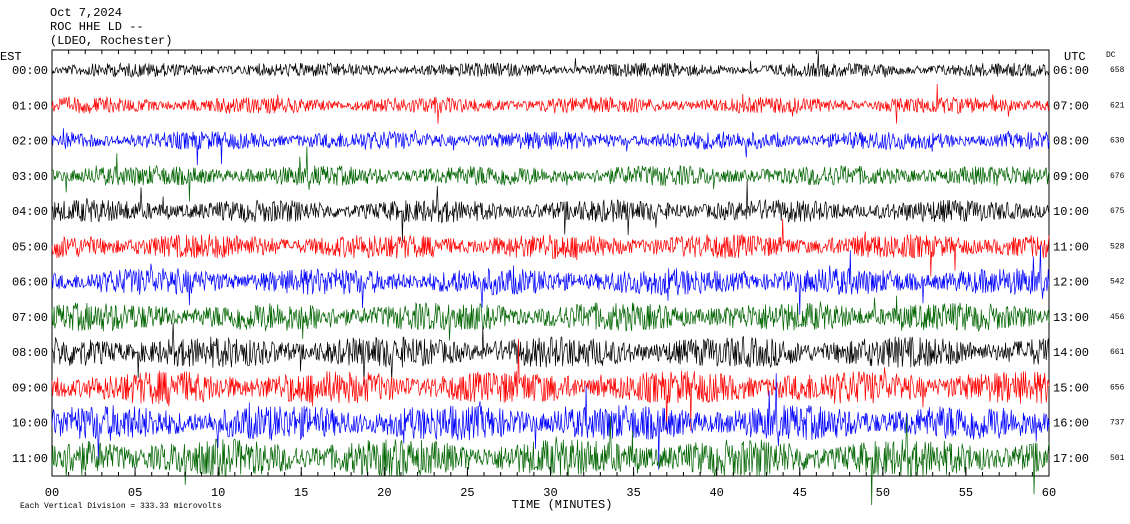  What do you see at coordinates (30, 353) in the screenshot?
I see `local-time-label: 08:00` at bounding box center [30, 353].